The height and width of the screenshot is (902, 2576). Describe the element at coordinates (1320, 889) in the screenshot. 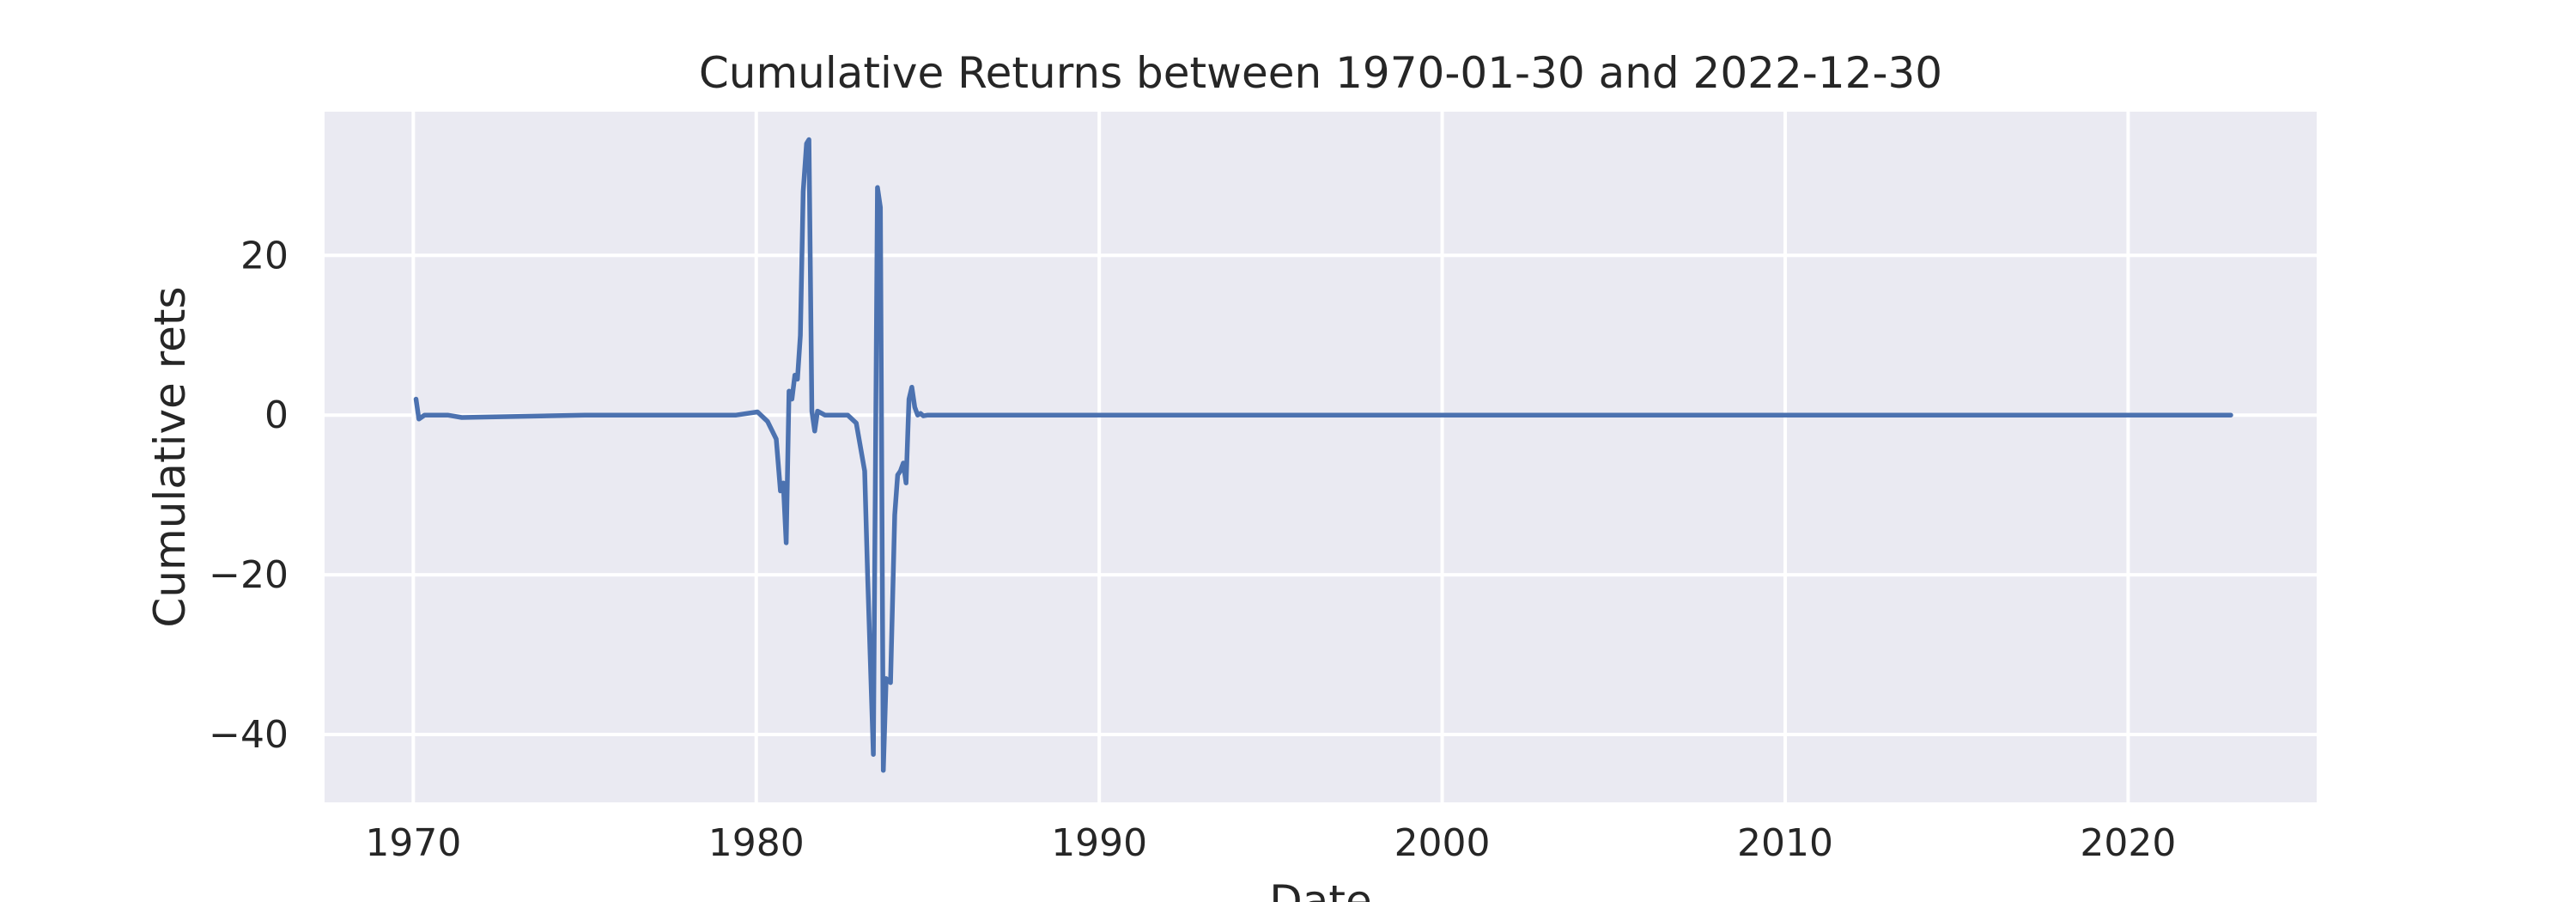

I see `x-axis-label: Date` at that location.